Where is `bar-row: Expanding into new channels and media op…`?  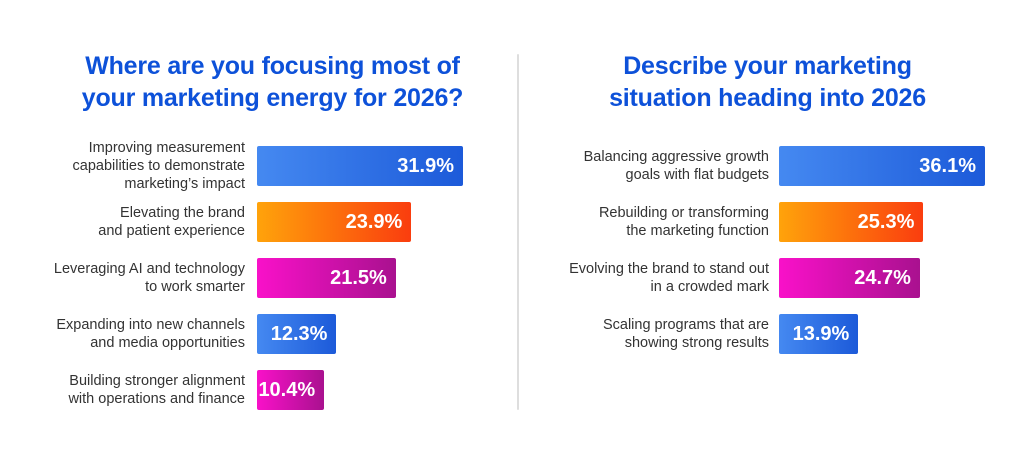 bar-row: Expanding into new channels and media op… is located at coordinates (272, 334).